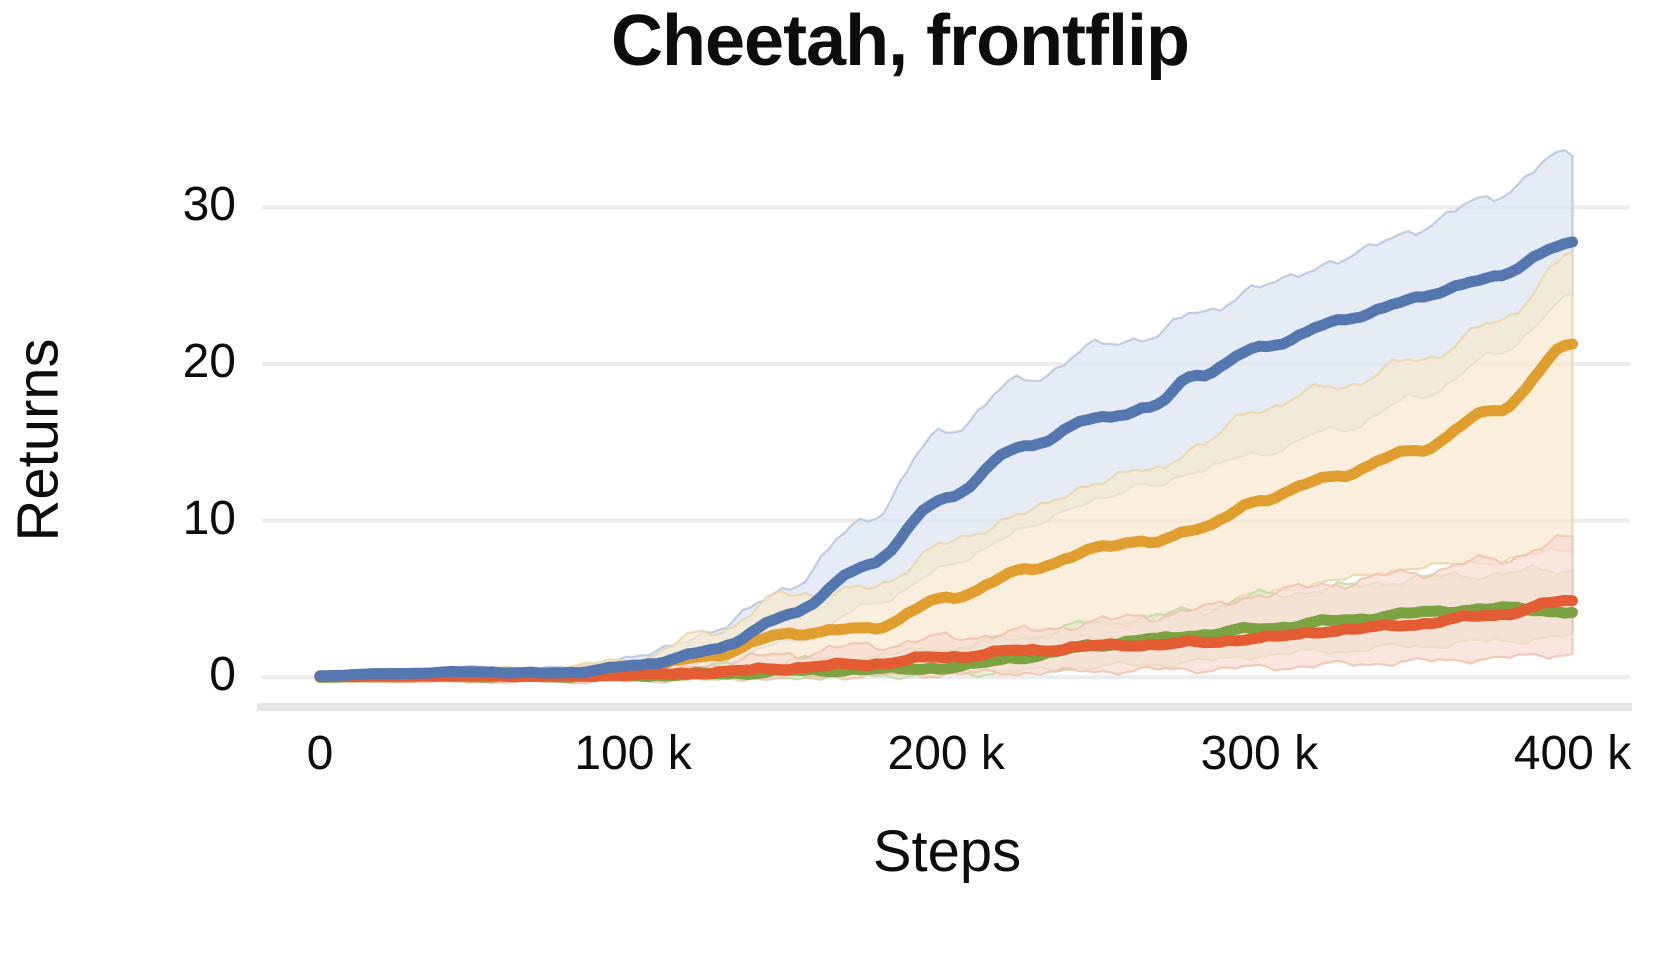 The height and width of the screenshot is (959, 1657). Describe the element at coordinates (1572, 753) in the screenshot. I see `x-tick-label-400k: 400 k` at that location.